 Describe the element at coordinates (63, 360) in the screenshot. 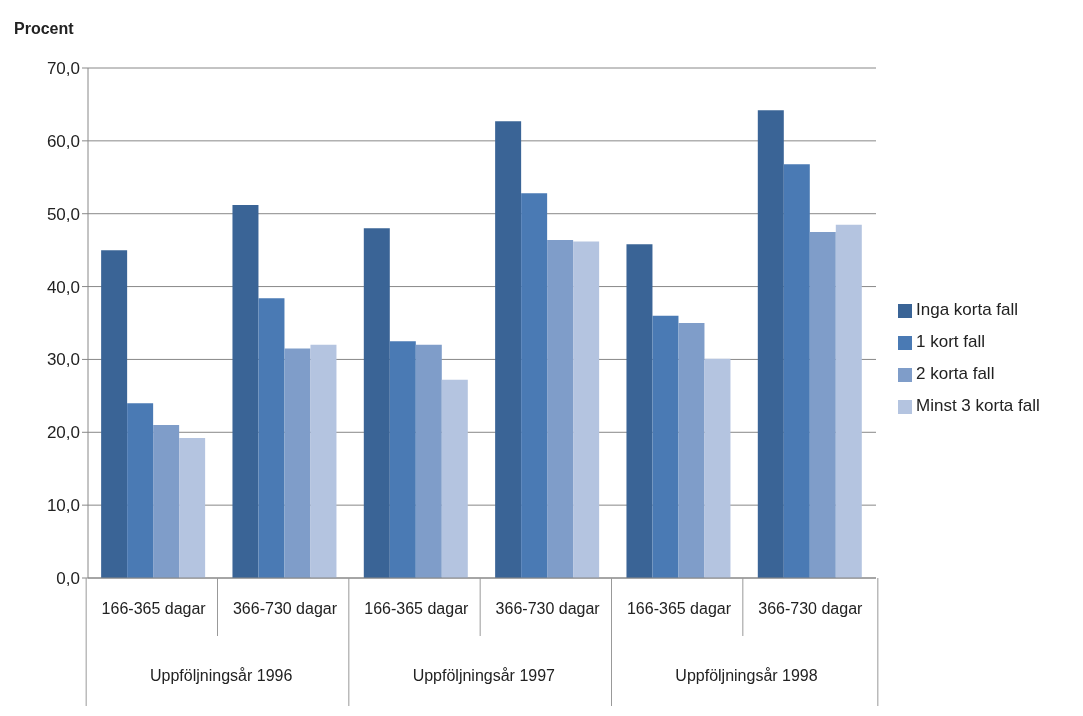

I see `y-tick-label: 30,0` at that location.